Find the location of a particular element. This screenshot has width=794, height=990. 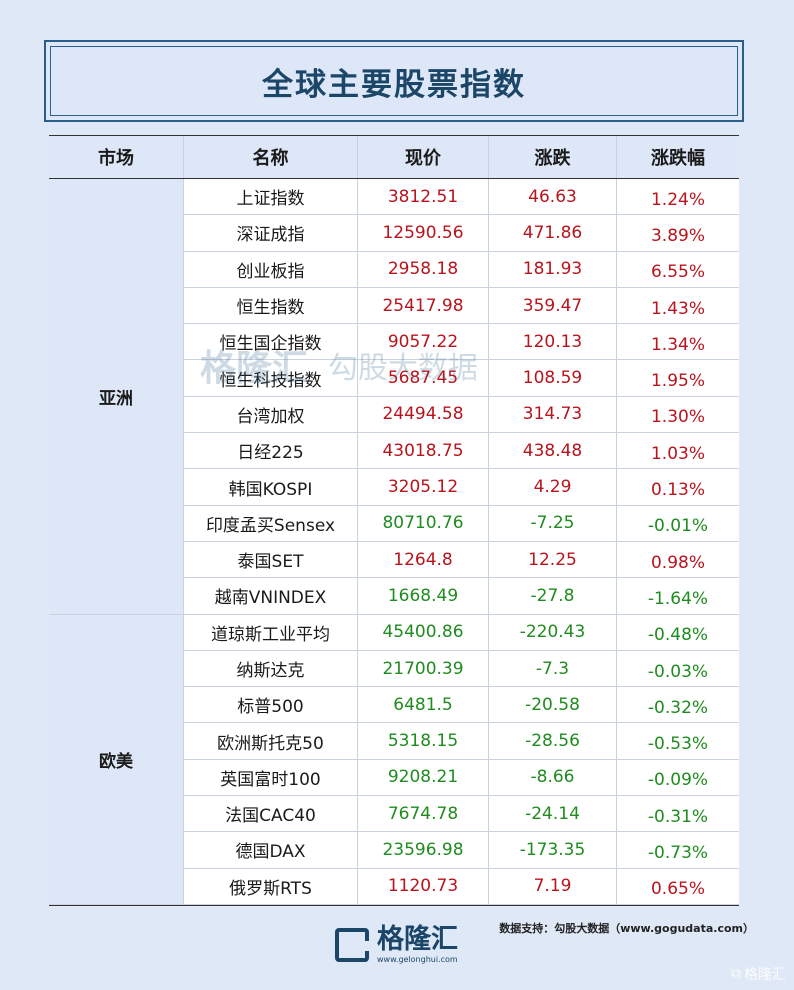

index-price: 1668.49 is located at coordinates (423, 596).